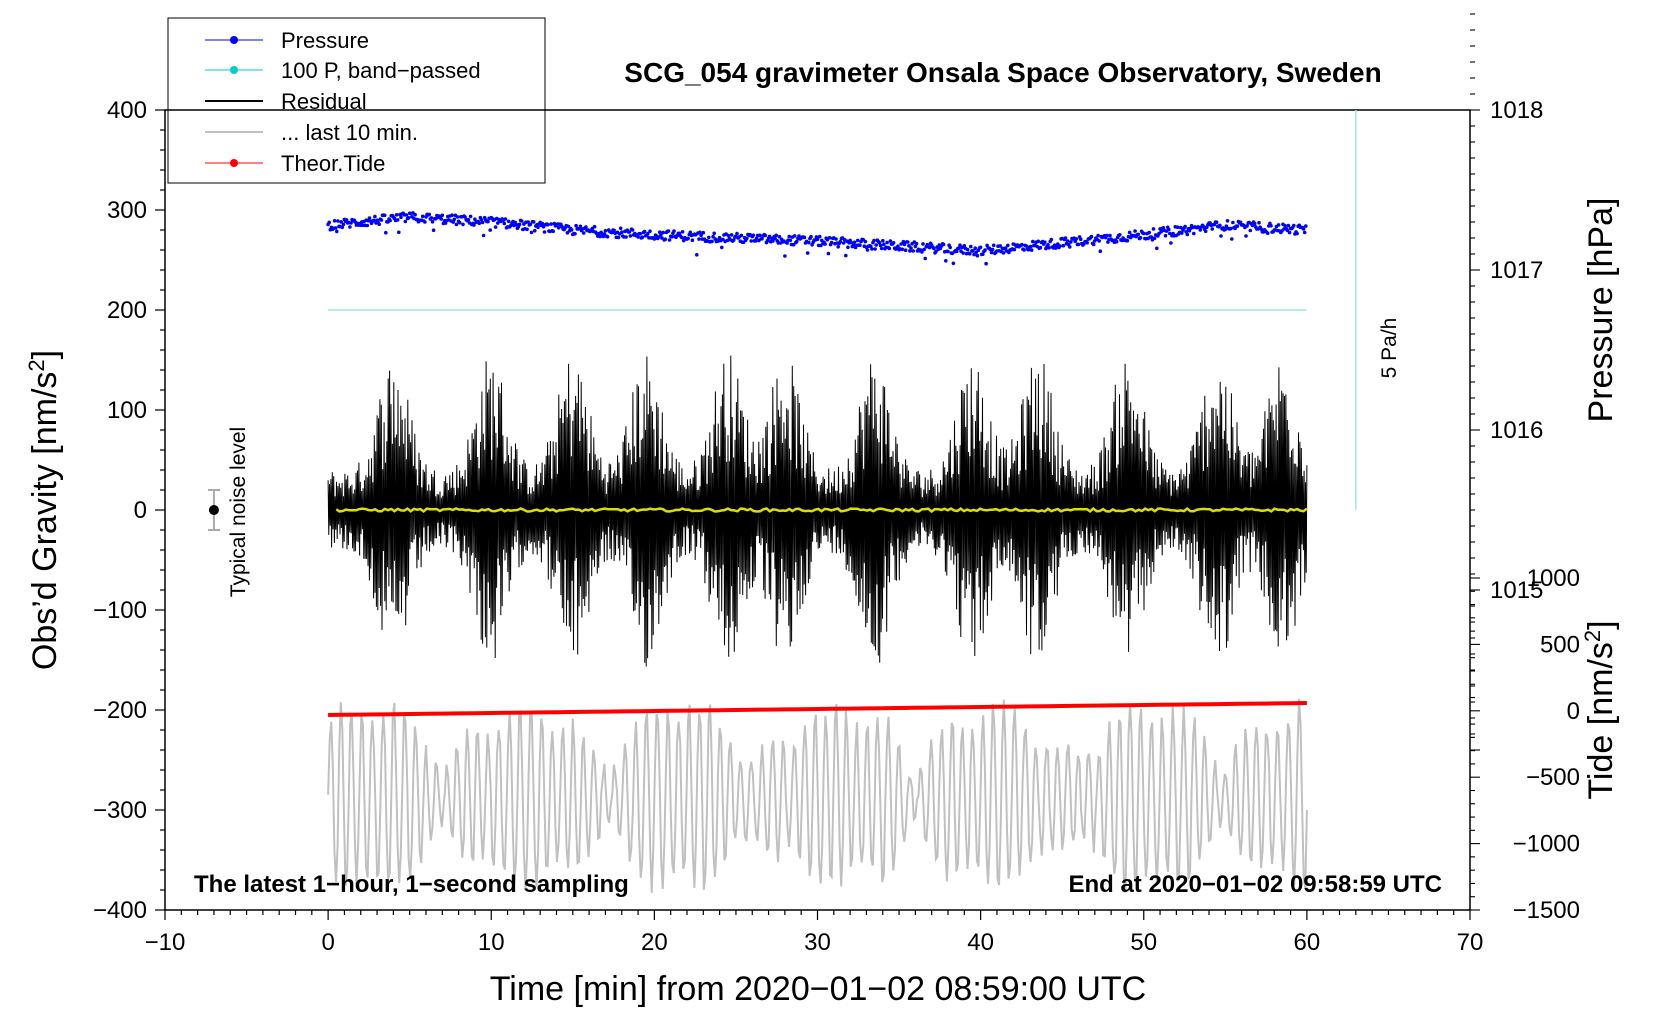  I want to click on y-axis-label-tide: Tide [nm/s2], so click(1600, 709).